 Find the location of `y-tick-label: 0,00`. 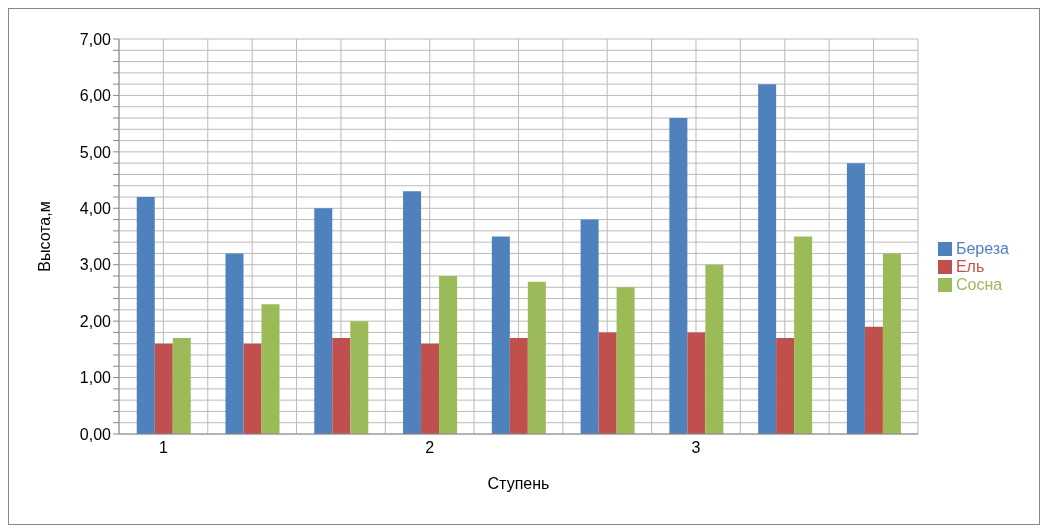

y-tick-label: 0,00 is located at coordinates (95, 434).